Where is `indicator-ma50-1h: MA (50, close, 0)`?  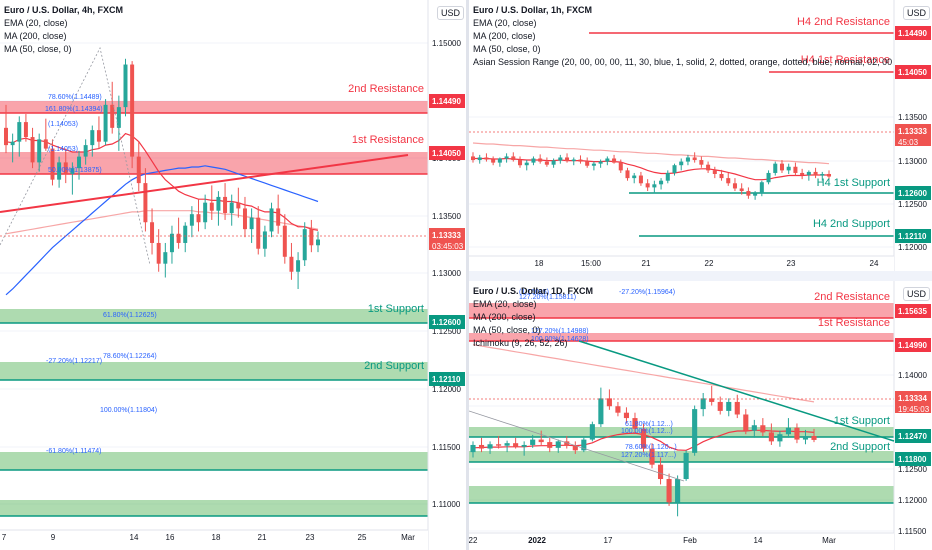
indicator-ma50-1h: MA (50, close, 0) is located at coordinates (507, 49).